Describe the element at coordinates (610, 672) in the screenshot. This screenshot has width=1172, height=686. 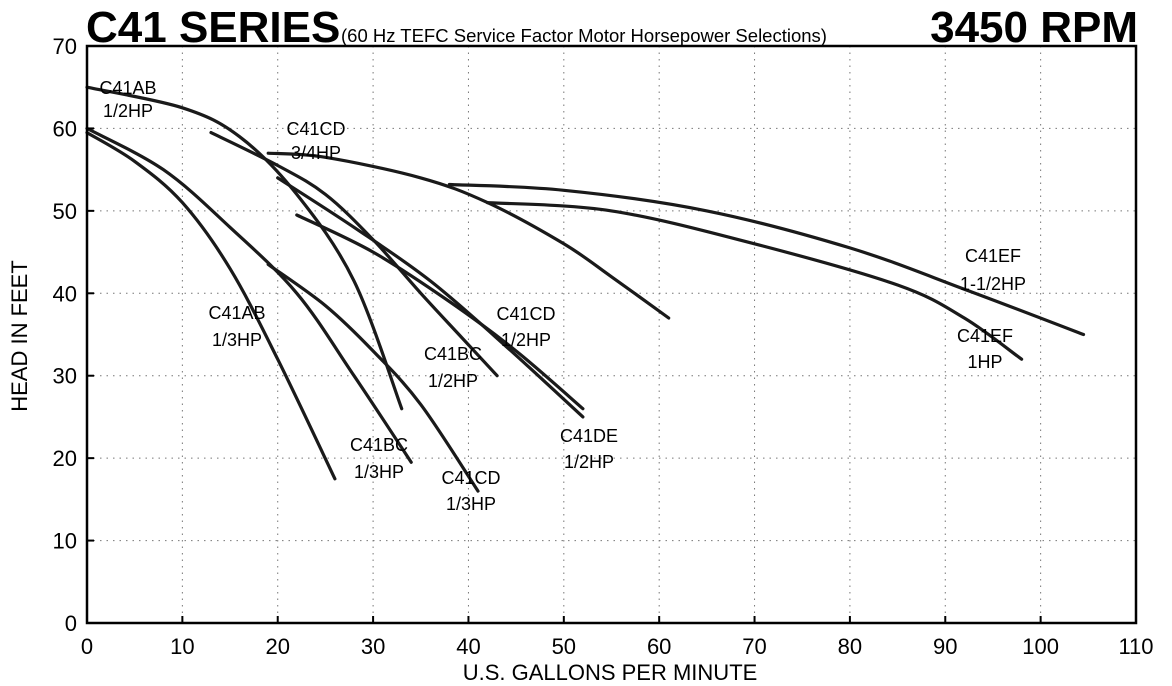
I see `x-axis-title: U.S. GALLONS PER MINUTE` at that location.